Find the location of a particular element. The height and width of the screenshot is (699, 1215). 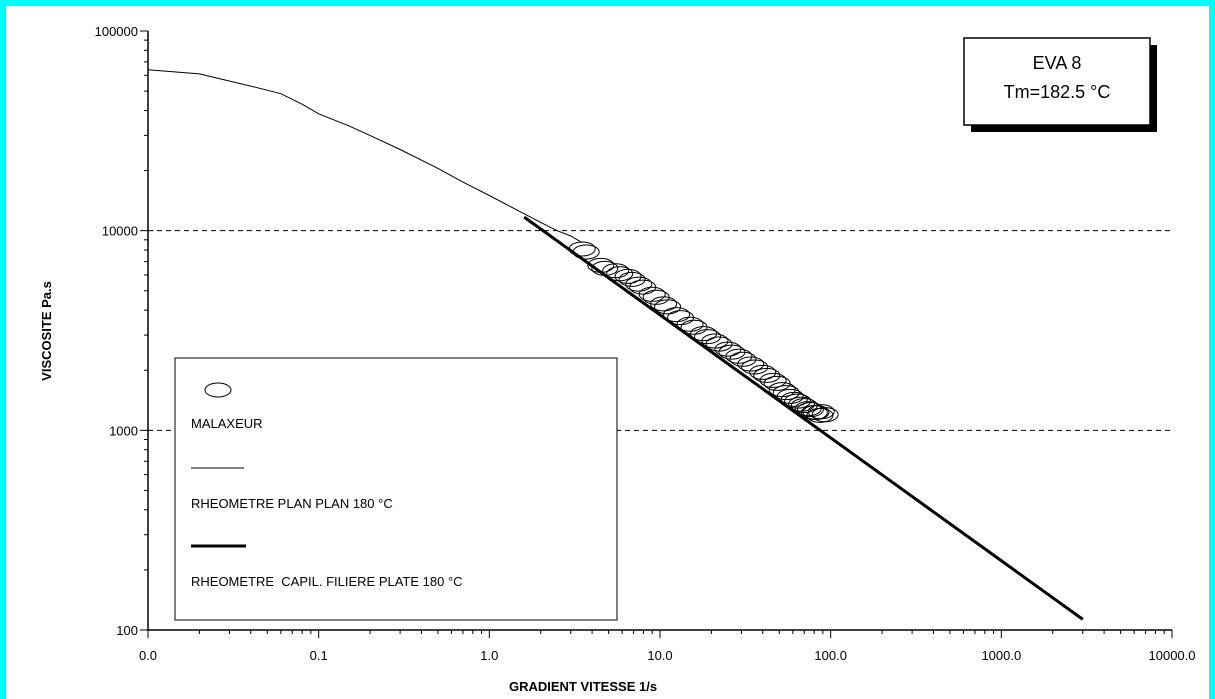

y-tick-label: 100 is located at coordinates (127, 630).